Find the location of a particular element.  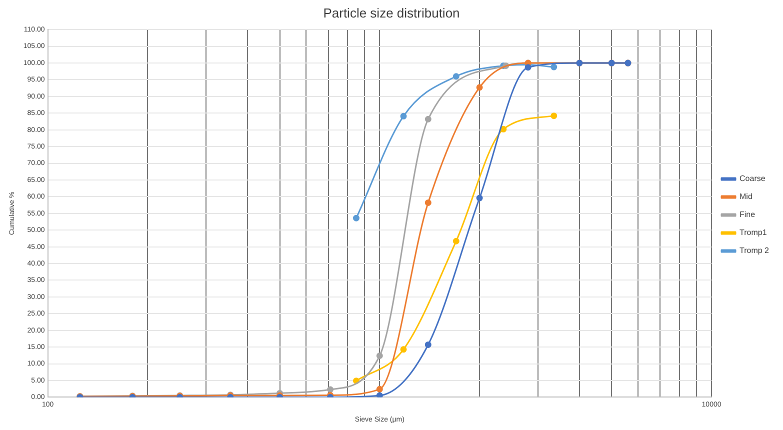

chart-title: Particle size distribution is located at coordinates (391, 12).